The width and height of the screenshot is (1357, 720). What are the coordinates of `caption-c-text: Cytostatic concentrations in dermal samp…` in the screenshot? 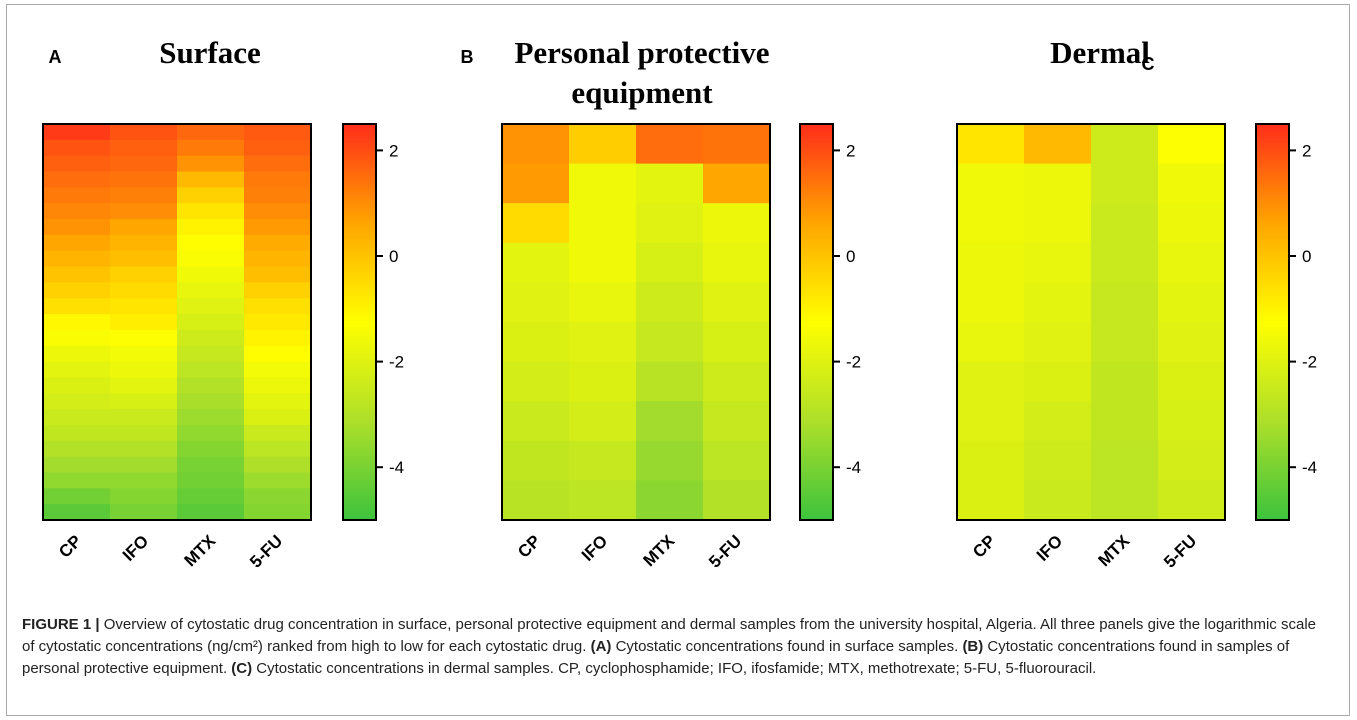 It's located at (674, 668).